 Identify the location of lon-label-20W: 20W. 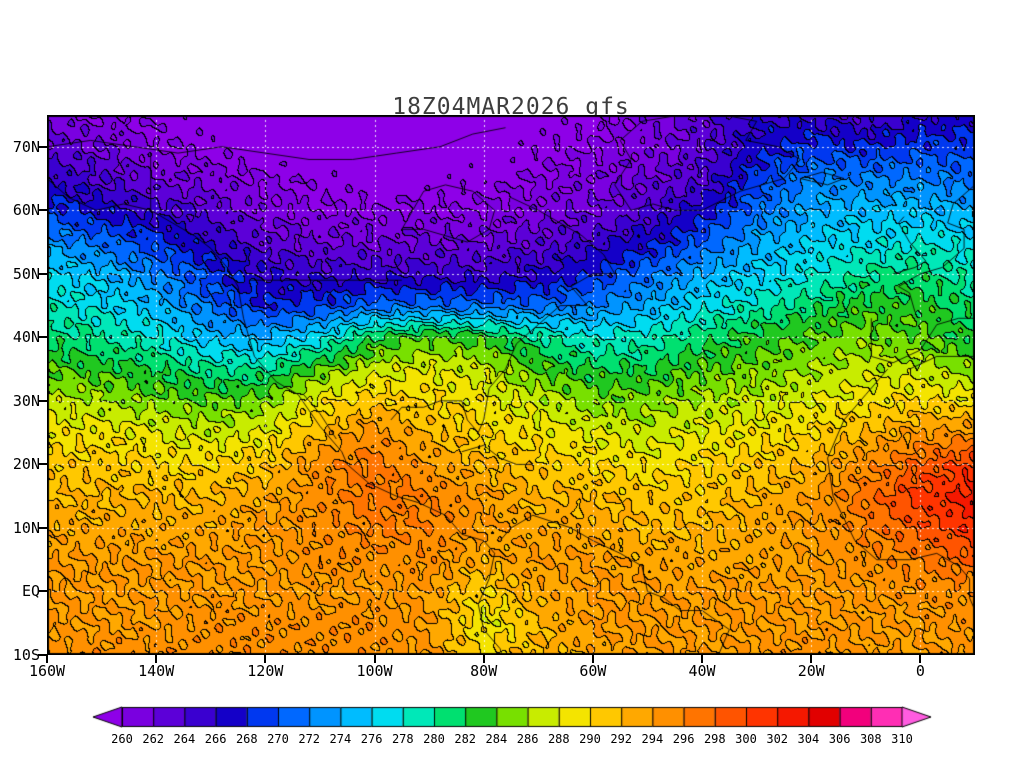
(811, 671).